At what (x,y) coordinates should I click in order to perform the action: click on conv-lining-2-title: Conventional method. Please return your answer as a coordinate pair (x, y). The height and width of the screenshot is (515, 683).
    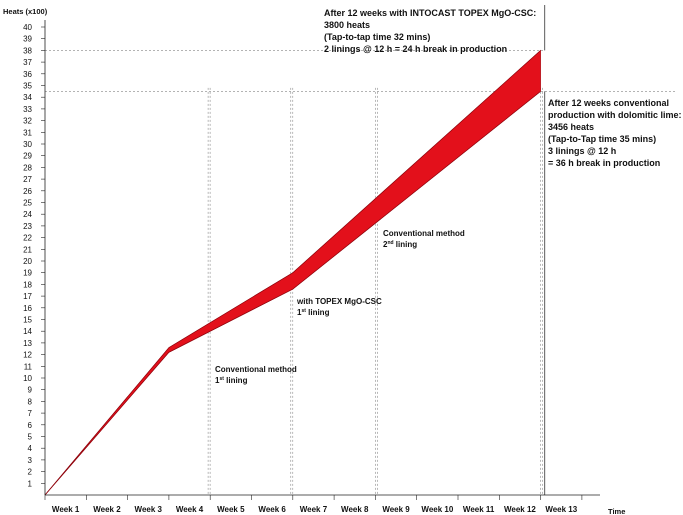
    Looking at the image, I should click on (424, 233).